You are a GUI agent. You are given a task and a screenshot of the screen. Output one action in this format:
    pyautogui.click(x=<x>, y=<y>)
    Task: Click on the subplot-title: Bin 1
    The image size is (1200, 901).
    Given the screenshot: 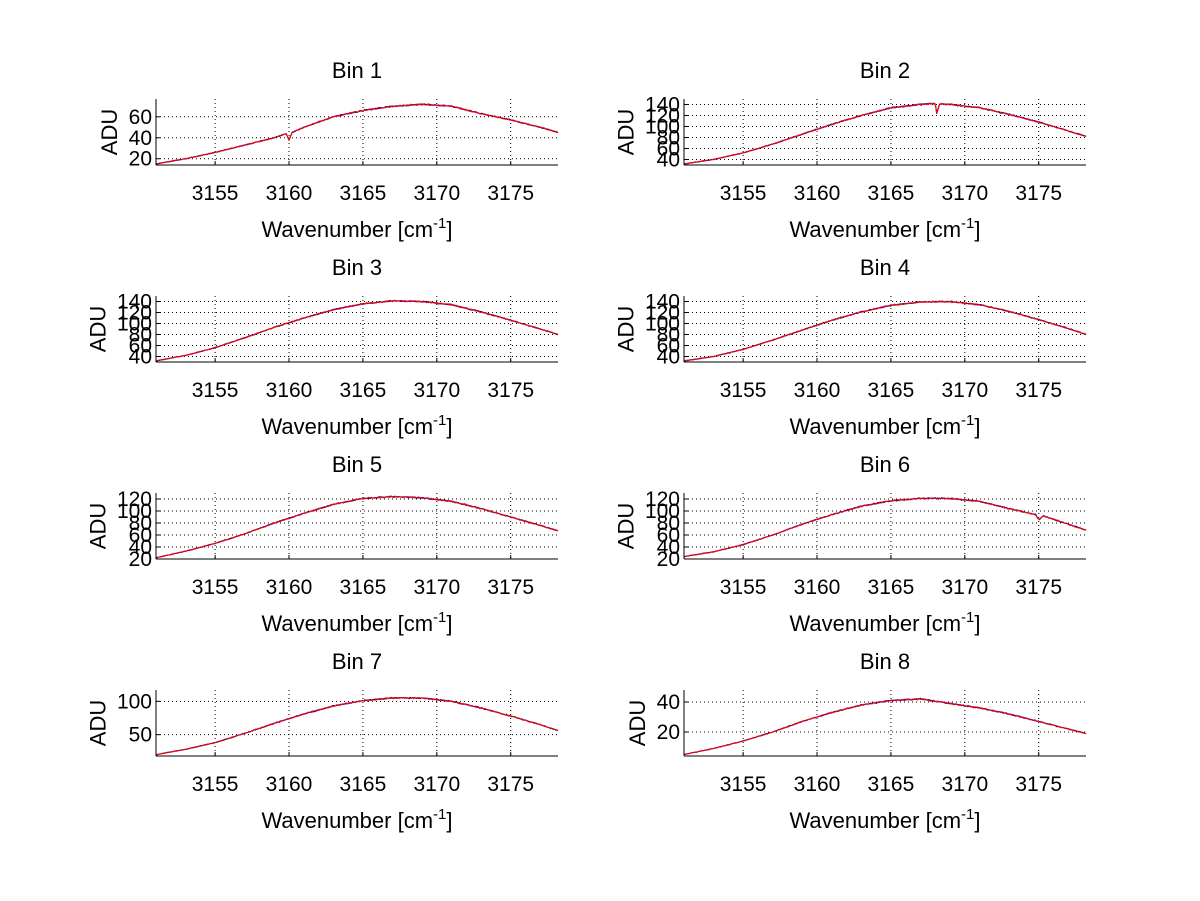 What is the action you would take?
    pyautogui.click(x=357, y=70)
    